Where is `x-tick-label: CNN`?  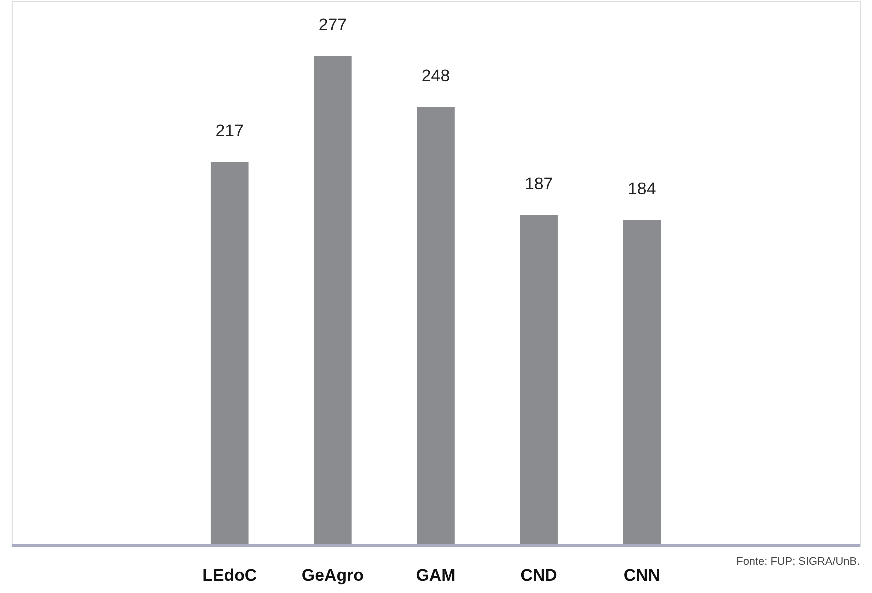 x-tick-label: CNN is located at coordinates (642, 576).